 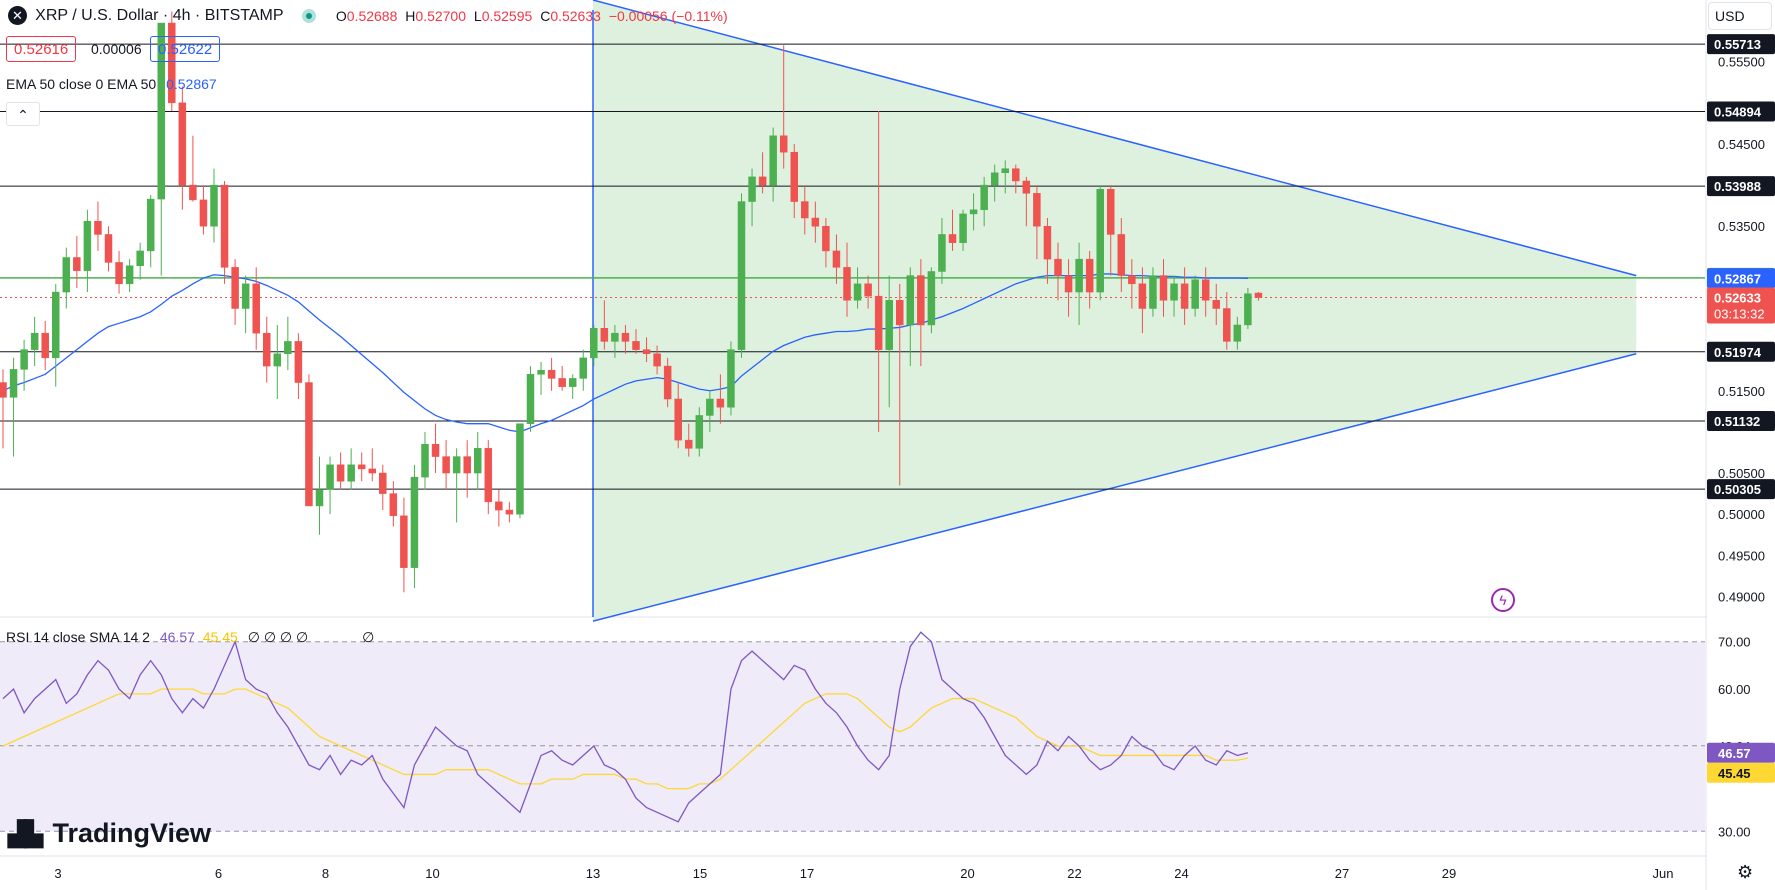 I want to click on ema-legend: EMA 50 close 0 EMA 50 0.52867, so click(x=111, y=84).